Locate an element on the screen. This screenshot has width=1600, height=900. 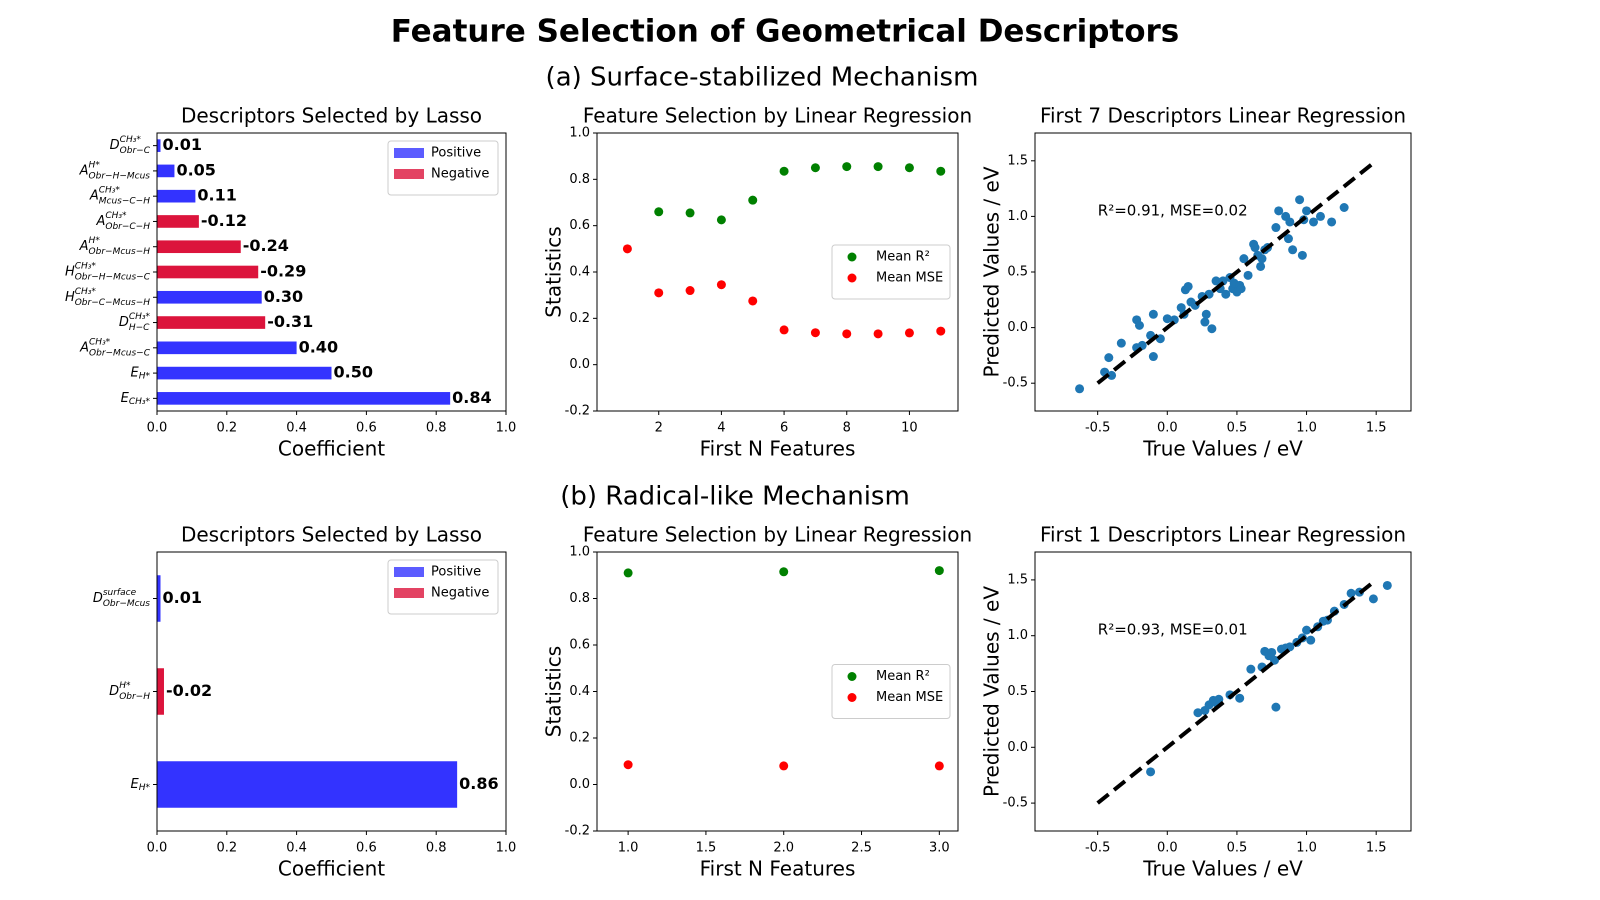
value-label: 0.11 is located at coordinates (216, 195).